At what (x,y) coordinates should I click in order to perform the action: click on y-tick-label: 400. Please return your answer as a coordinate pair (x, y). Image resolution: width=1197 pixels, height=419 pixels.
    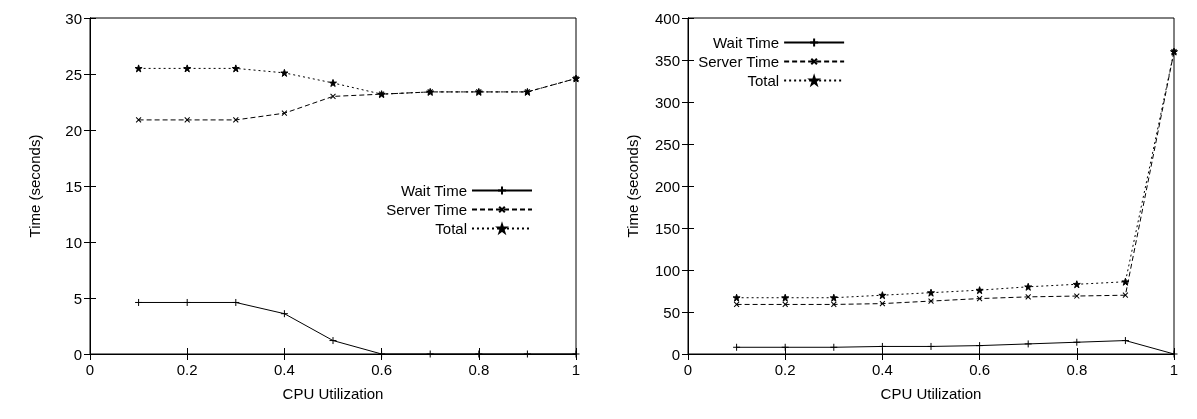
    Looking at the image, I should click on (667, 18).